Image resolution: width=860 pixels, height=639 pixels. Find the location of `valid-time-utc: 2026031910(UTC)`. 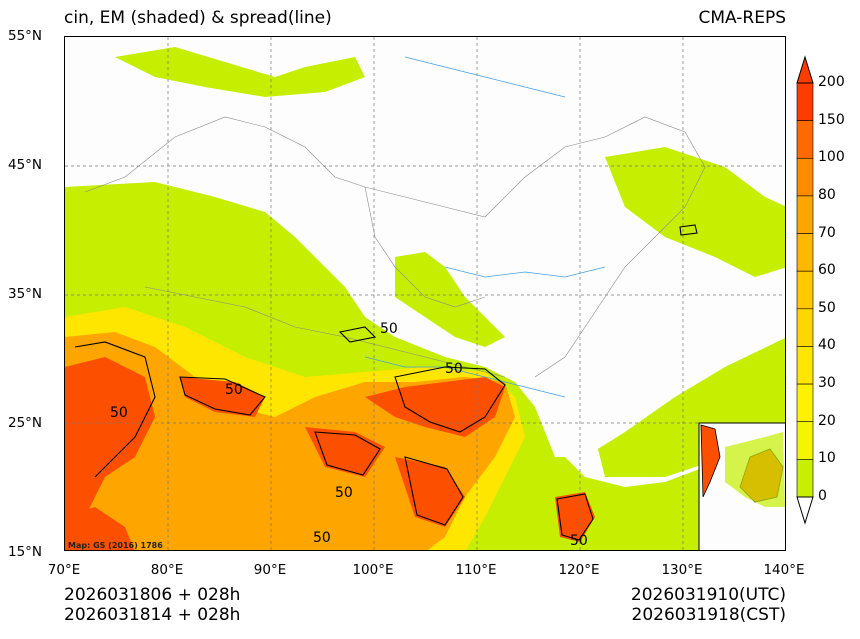

valid-time-utc: 2026031910(UTC) is located at coordinates (708, 595).